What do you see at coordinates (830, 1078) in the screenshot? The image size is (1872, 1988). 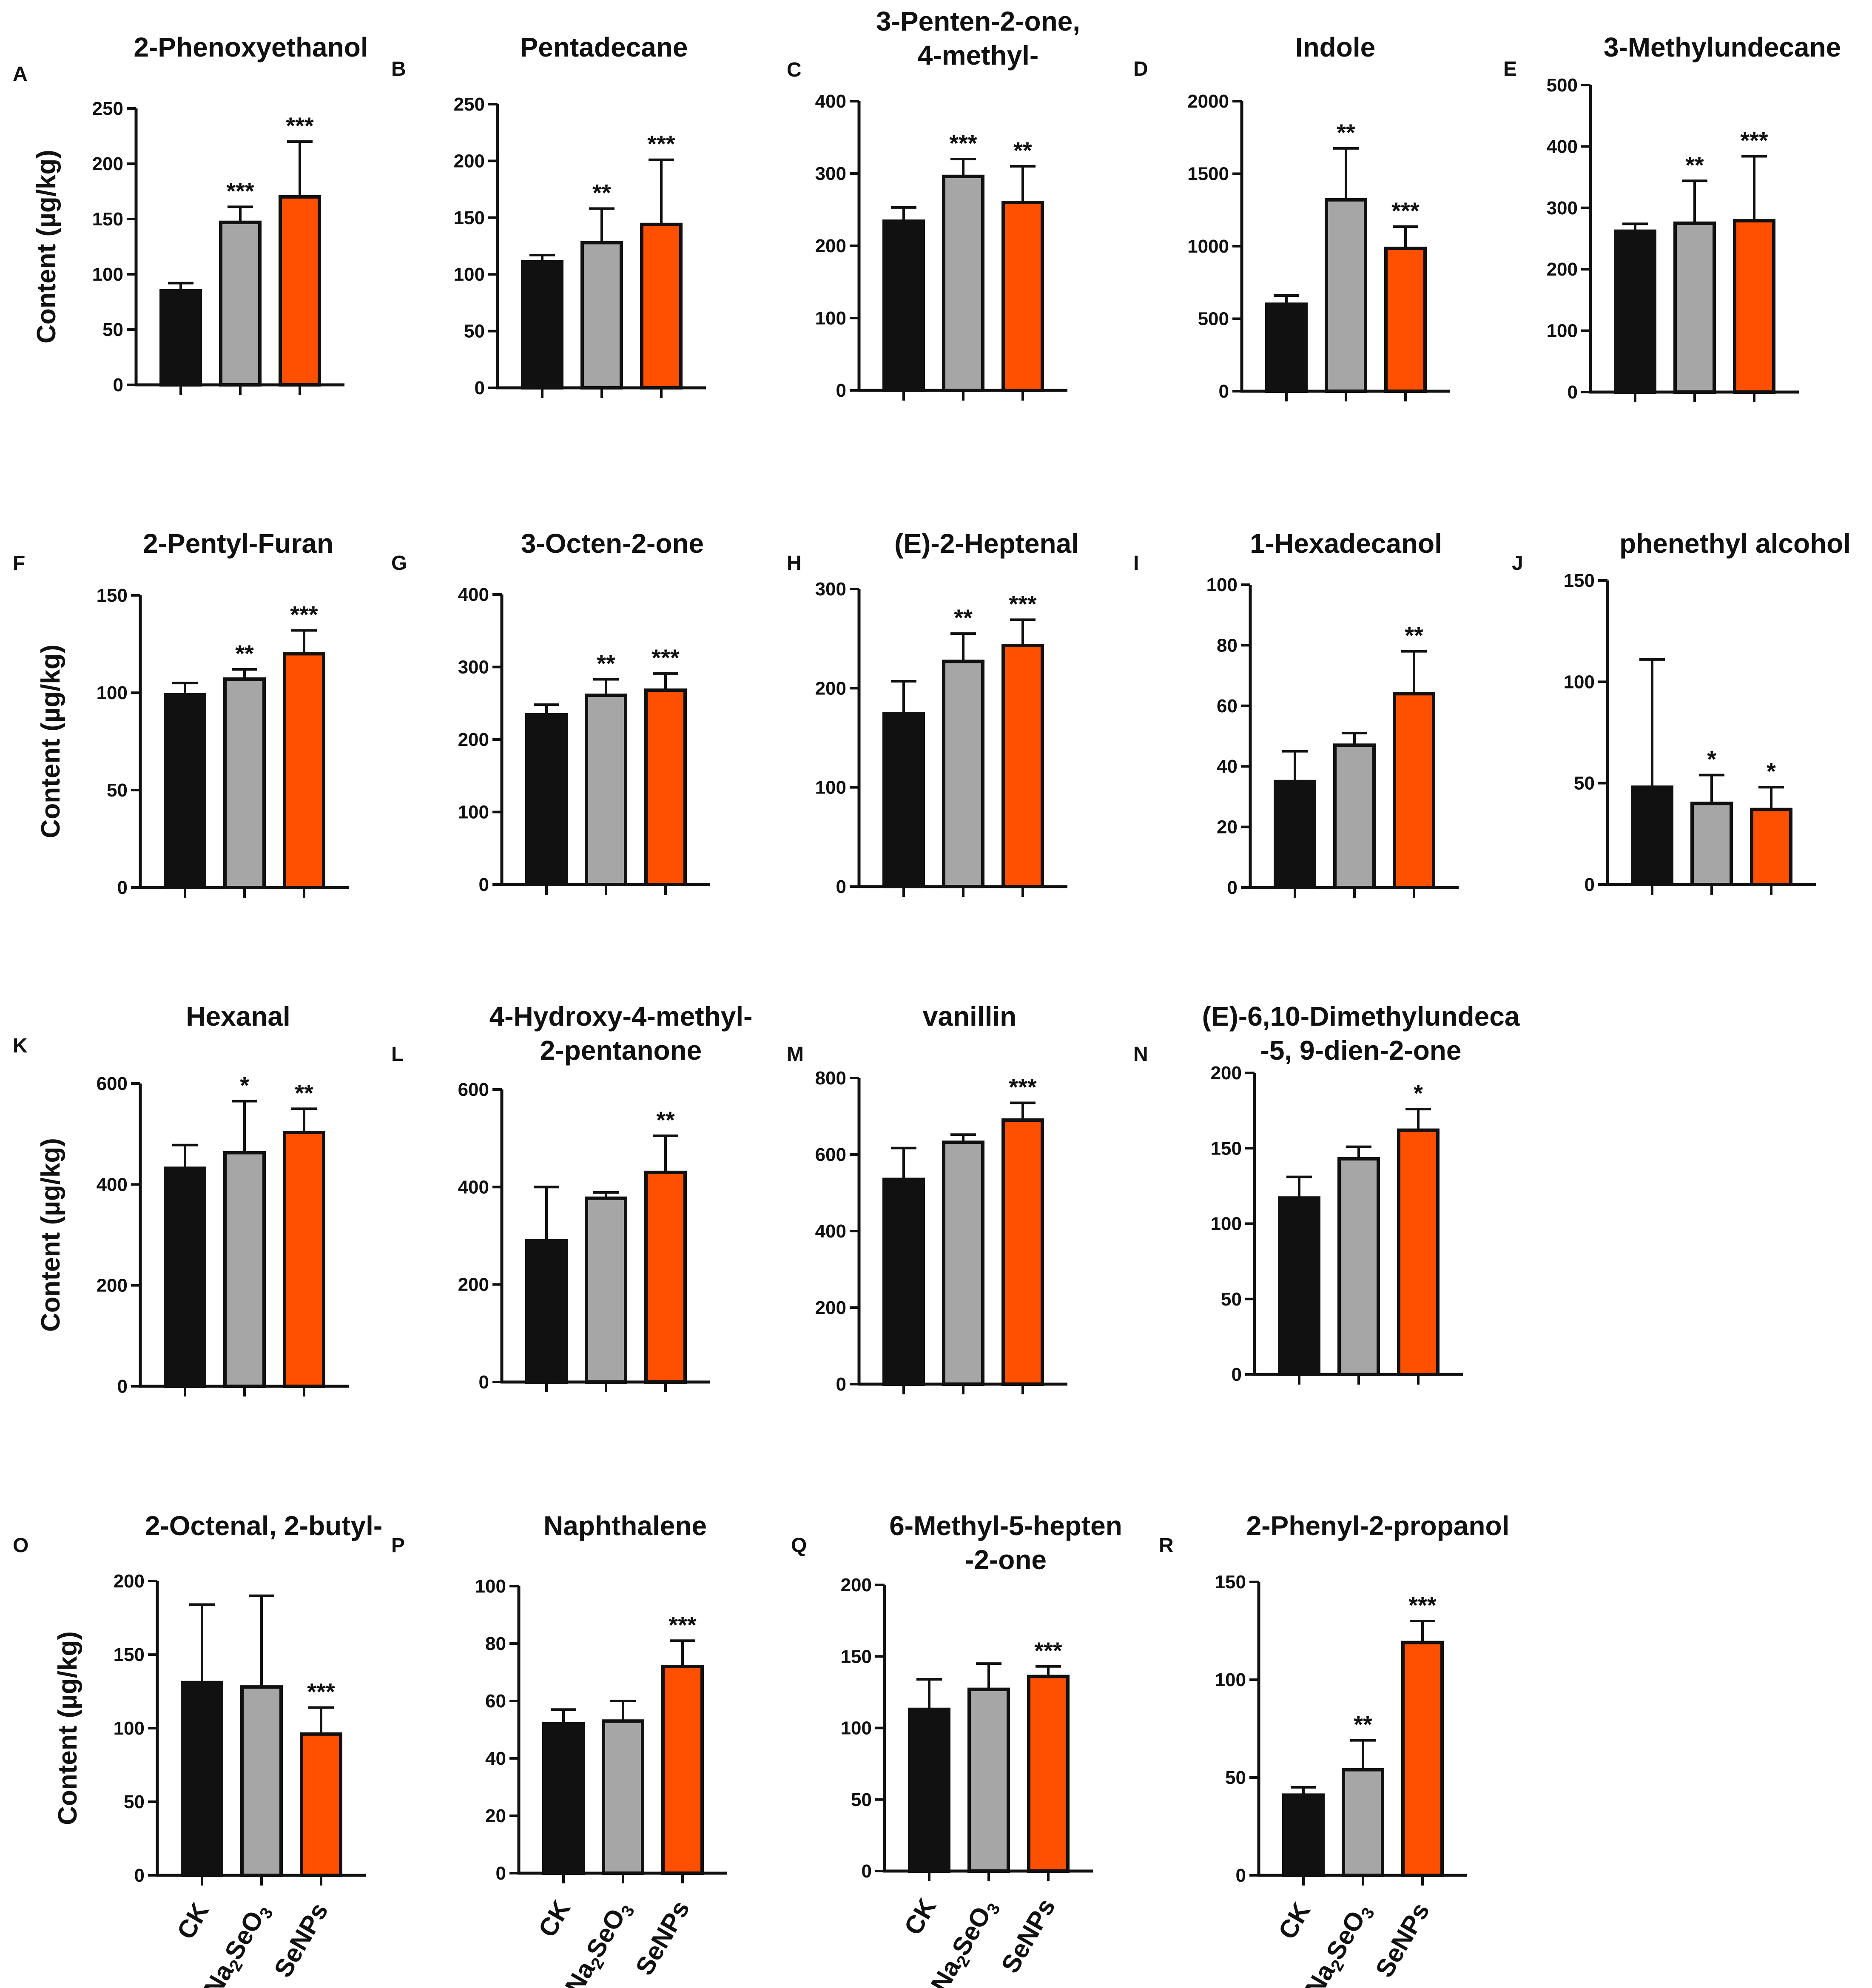 I see `y-tick-label: 800` at bounding box center [830, 1078].